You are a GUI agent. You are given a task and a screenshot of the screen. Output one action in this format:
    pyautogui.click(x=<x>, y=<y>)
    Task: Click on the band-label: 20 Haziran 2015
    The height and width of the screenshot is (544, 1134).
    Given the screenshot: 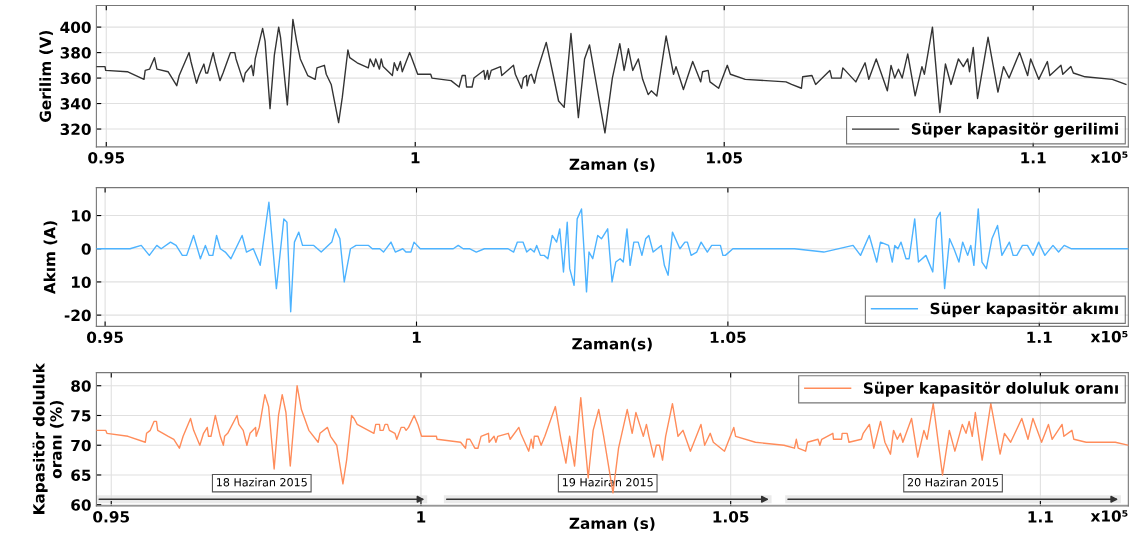 What is the action you would take?
    pyautogui.click(x=953, y=482)
    